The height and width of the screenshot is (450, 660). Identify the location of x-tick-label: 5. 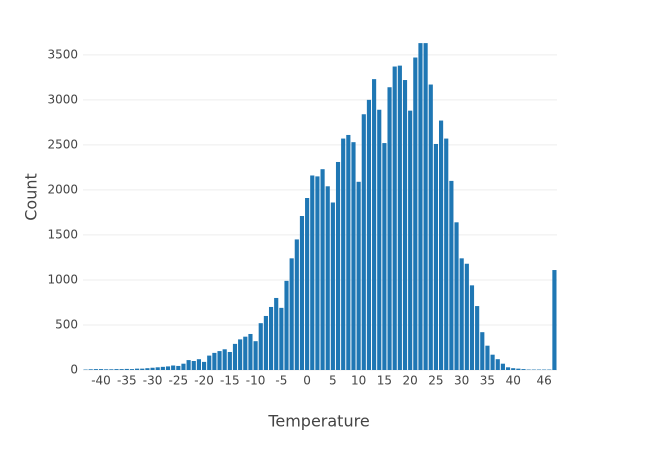
(333, 381).